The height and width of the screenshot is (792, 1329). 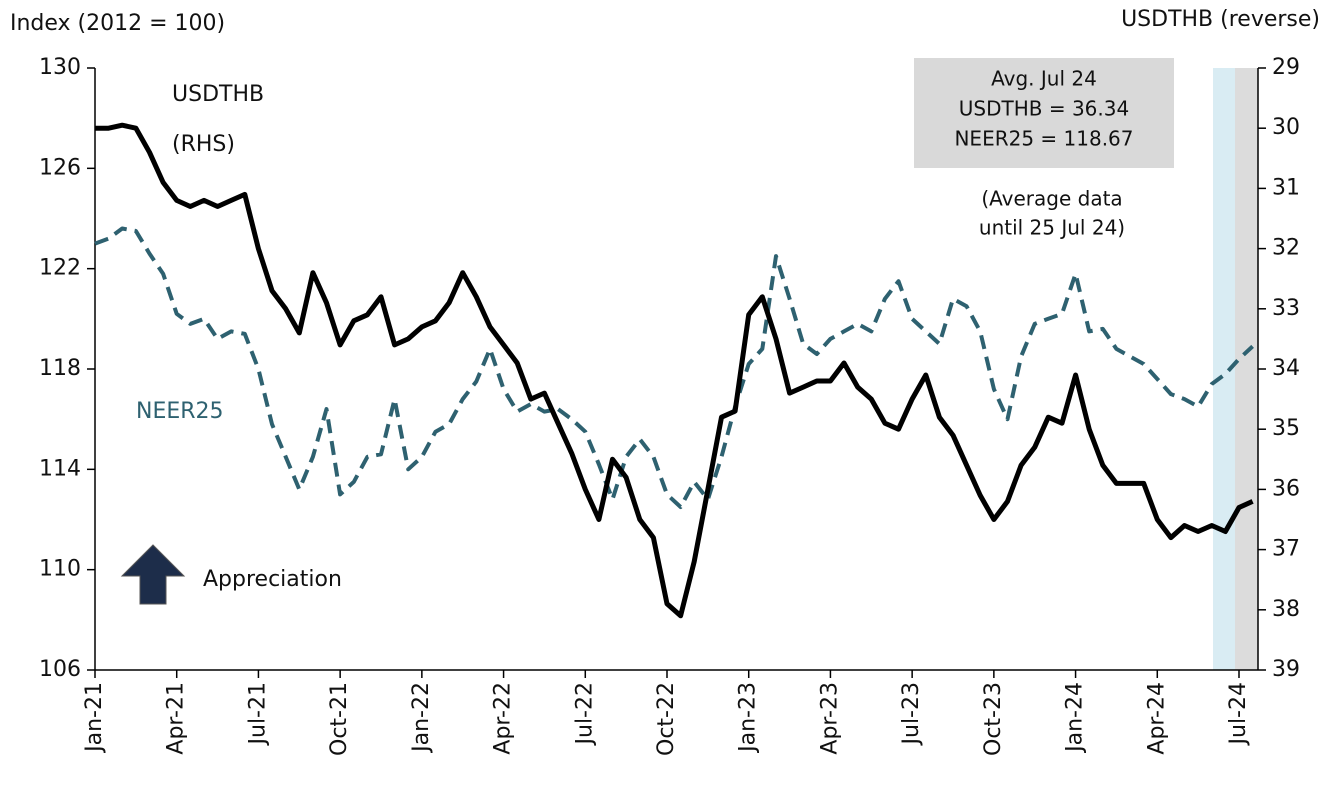 I want to click on y2-tick-label: 30, so click(x=1286, y=127).